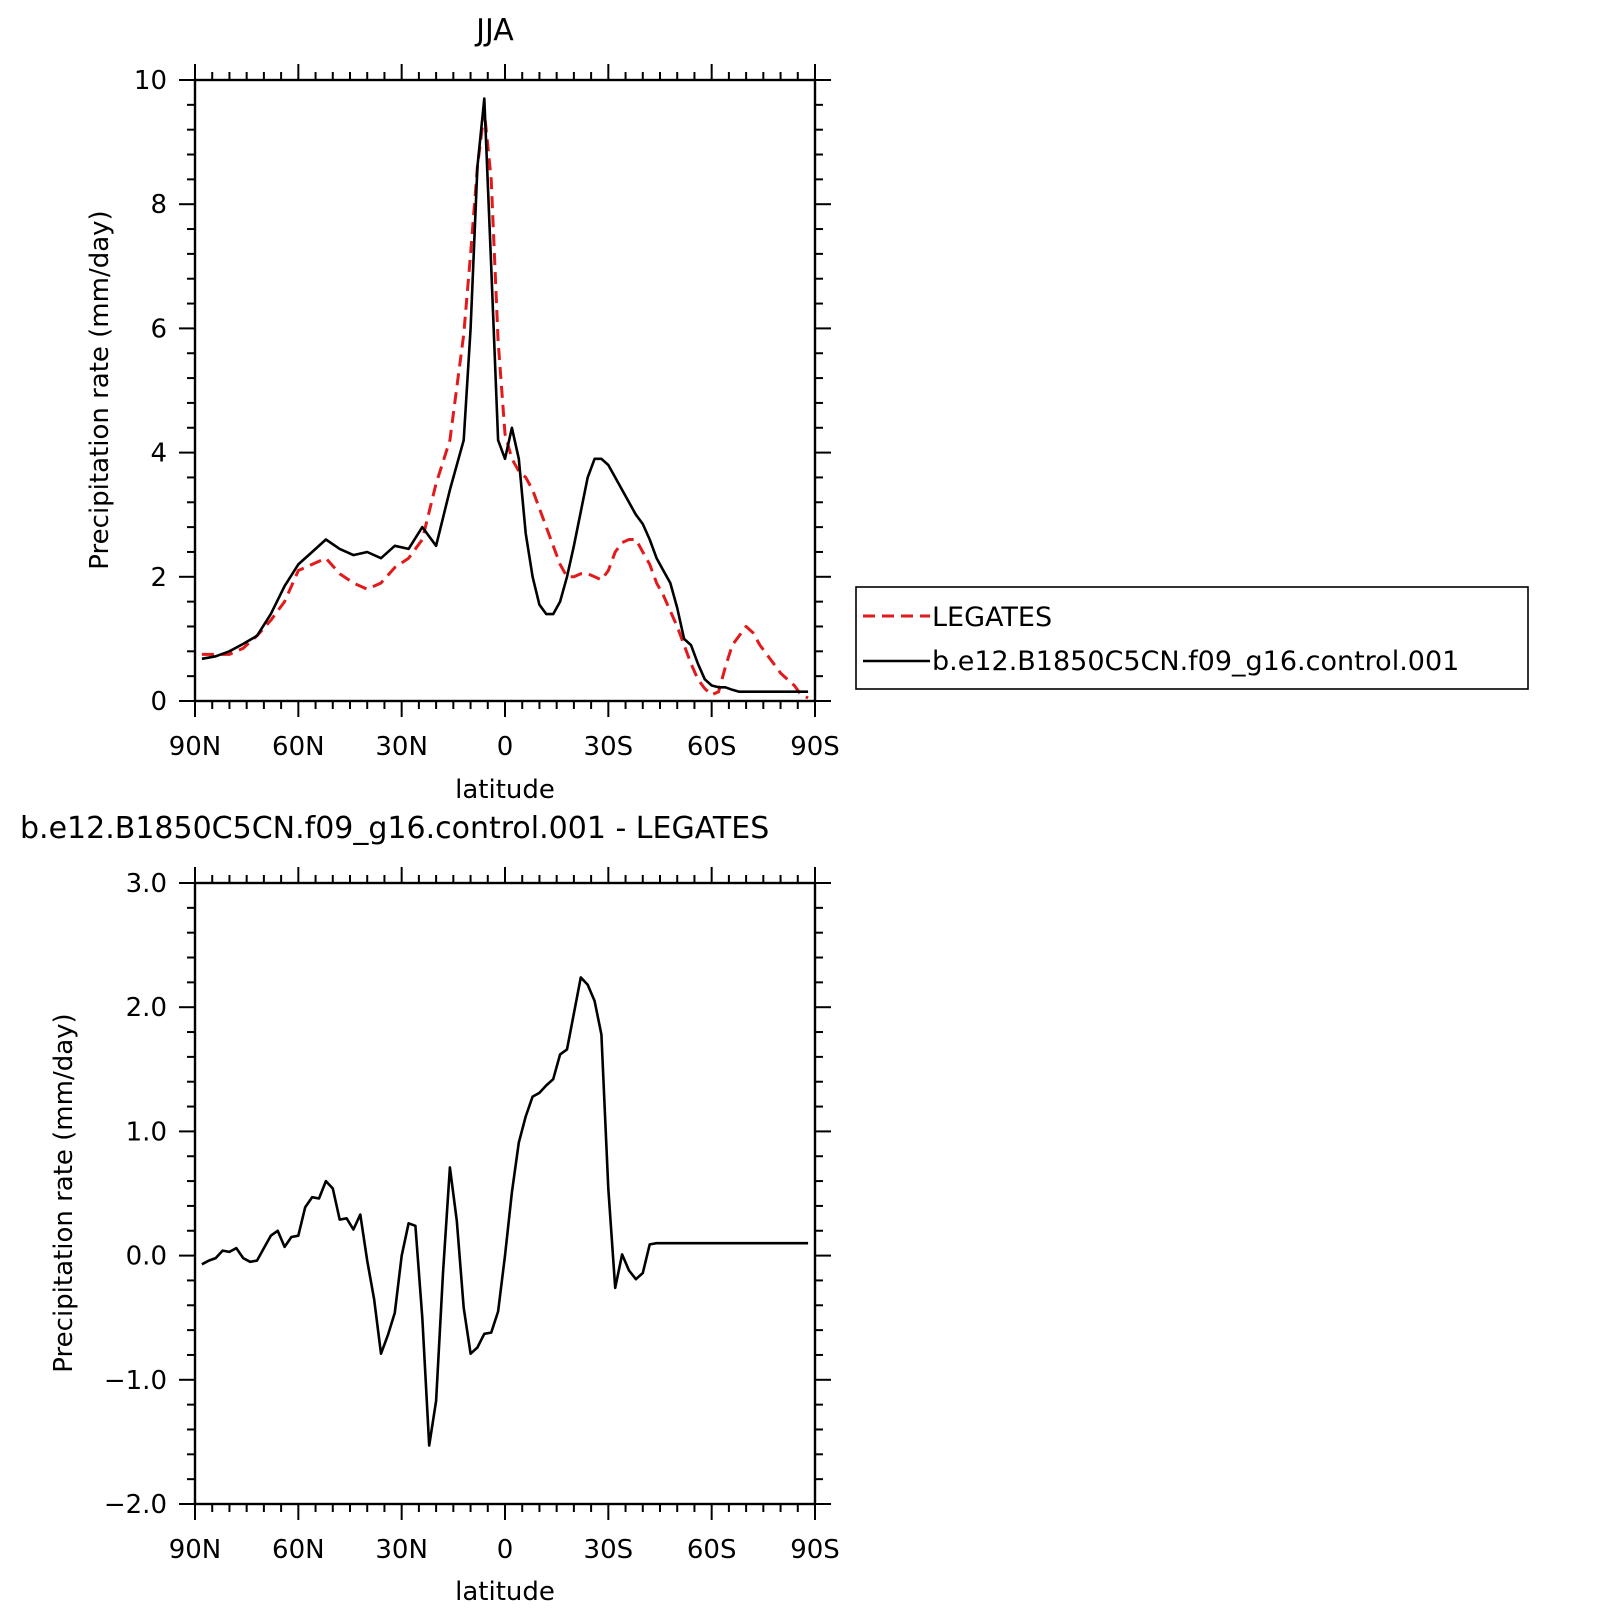  Describe the element at coordinates (135, 1381) in the screenshot. I see `bottom-panel-y-tick-label: −1.0` at that location.